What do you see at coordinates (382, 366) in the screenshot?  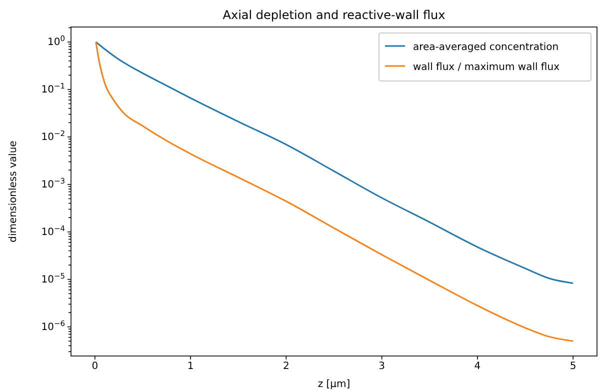 I see `x-tick-label: 3` at bounding box center [382, 366].